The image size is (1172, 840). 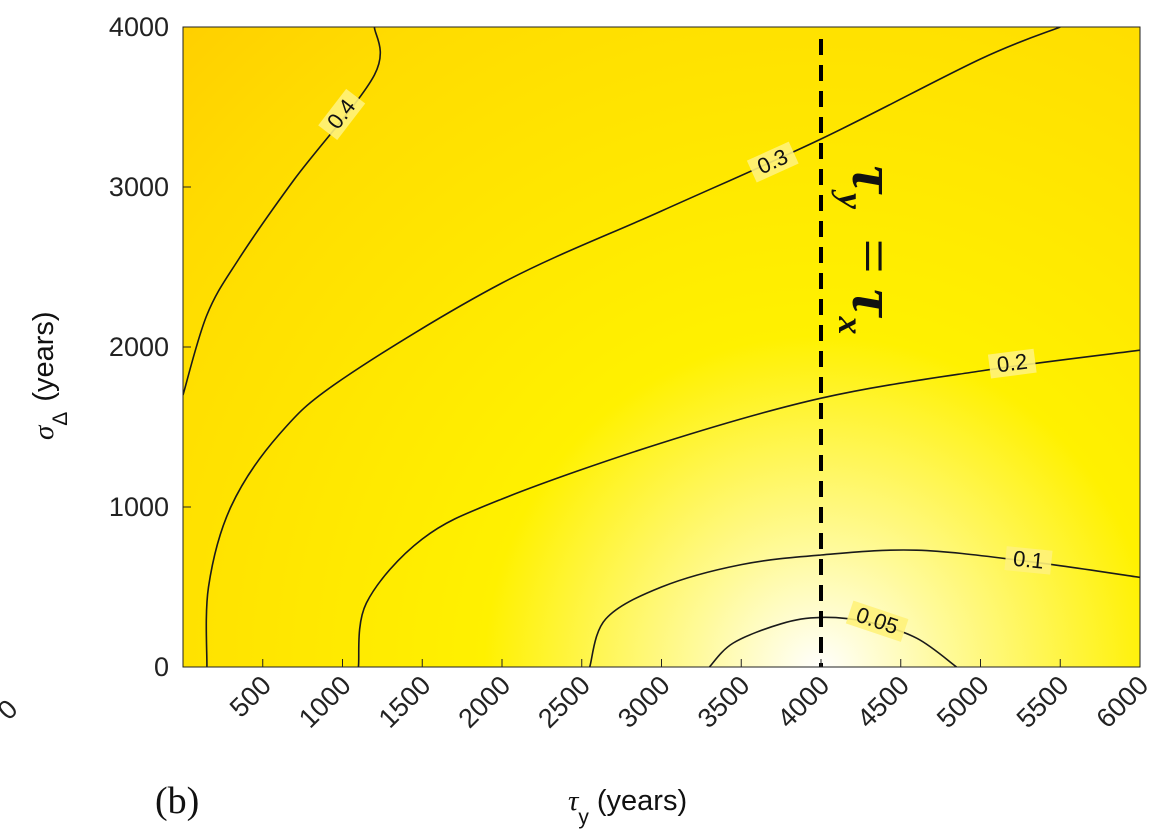 I want to click on reference-line-annotation: τy = τx, so click(x=869, y=249).